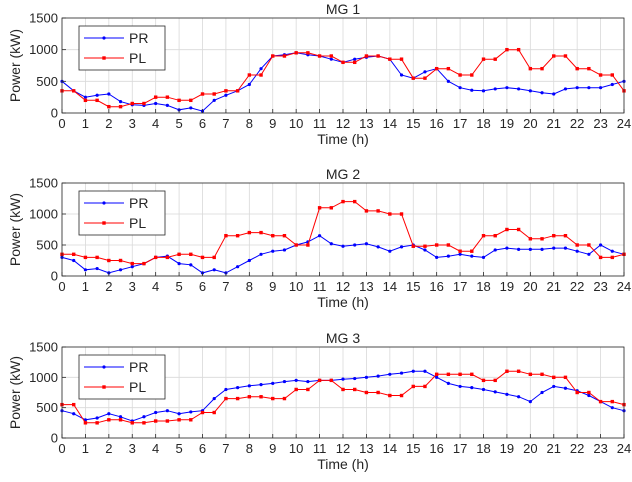 The height and width of the screenshot is (482, 632). I want to click on x-tick-label: 12, so click(343, 123).